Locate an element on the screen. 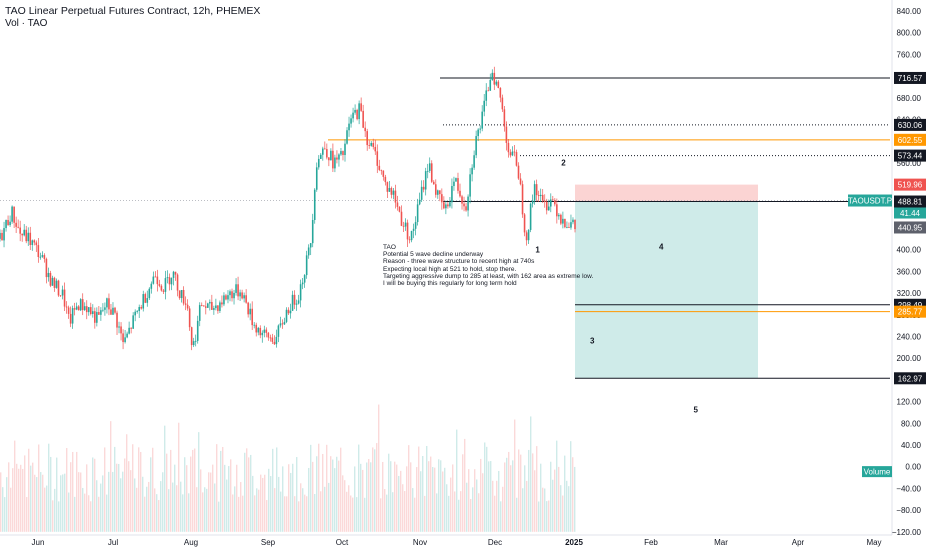 The width and height of the screenshot is (932, 550). price-tick-label: 760.00 is located at coordinates (909, 54).